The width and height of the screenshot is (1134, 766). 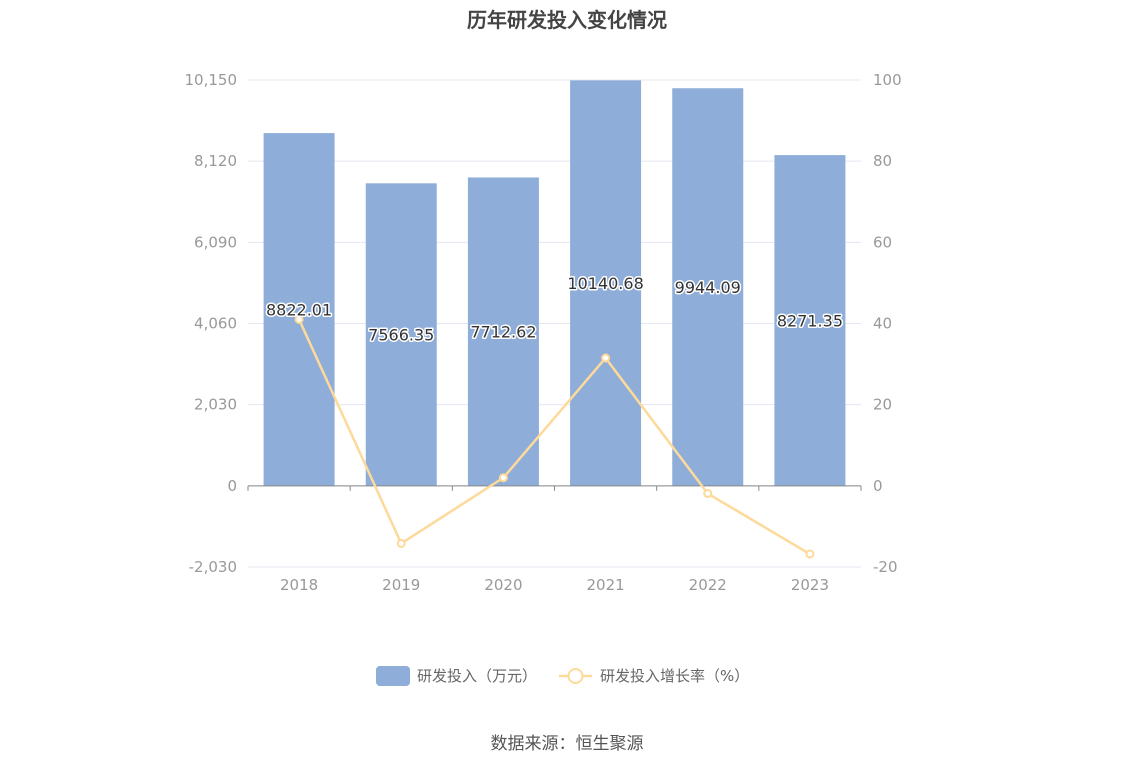 I want to click on growth-line, so click(x=554, y=437).